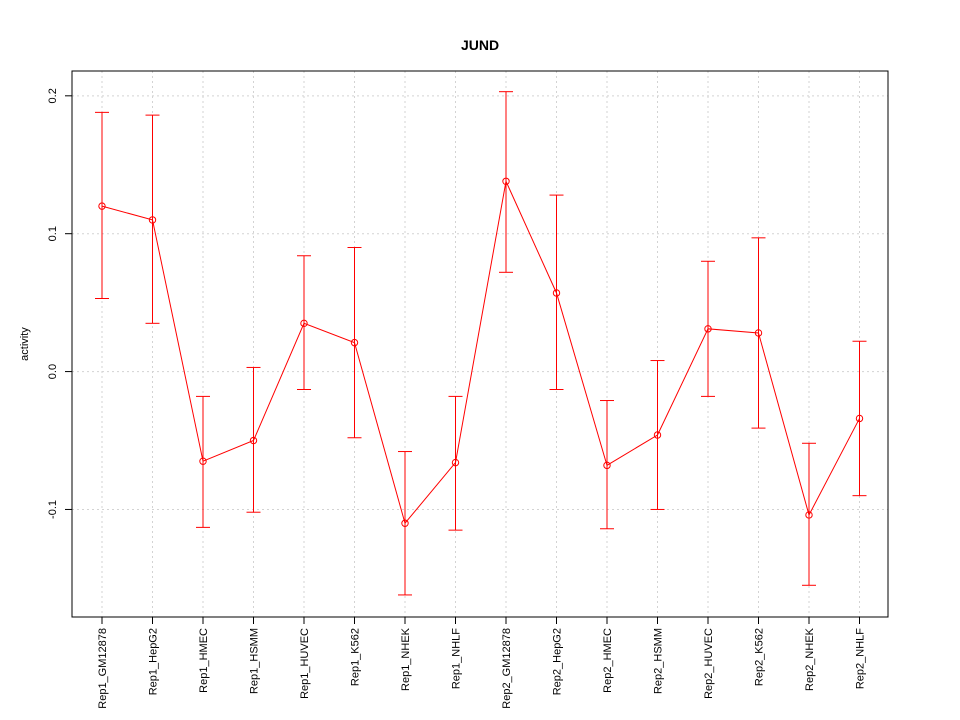 This screenshot has width=960, height=720. I want to click on x-tick-label-8: Rep2_GM12878, so click(507, 668).